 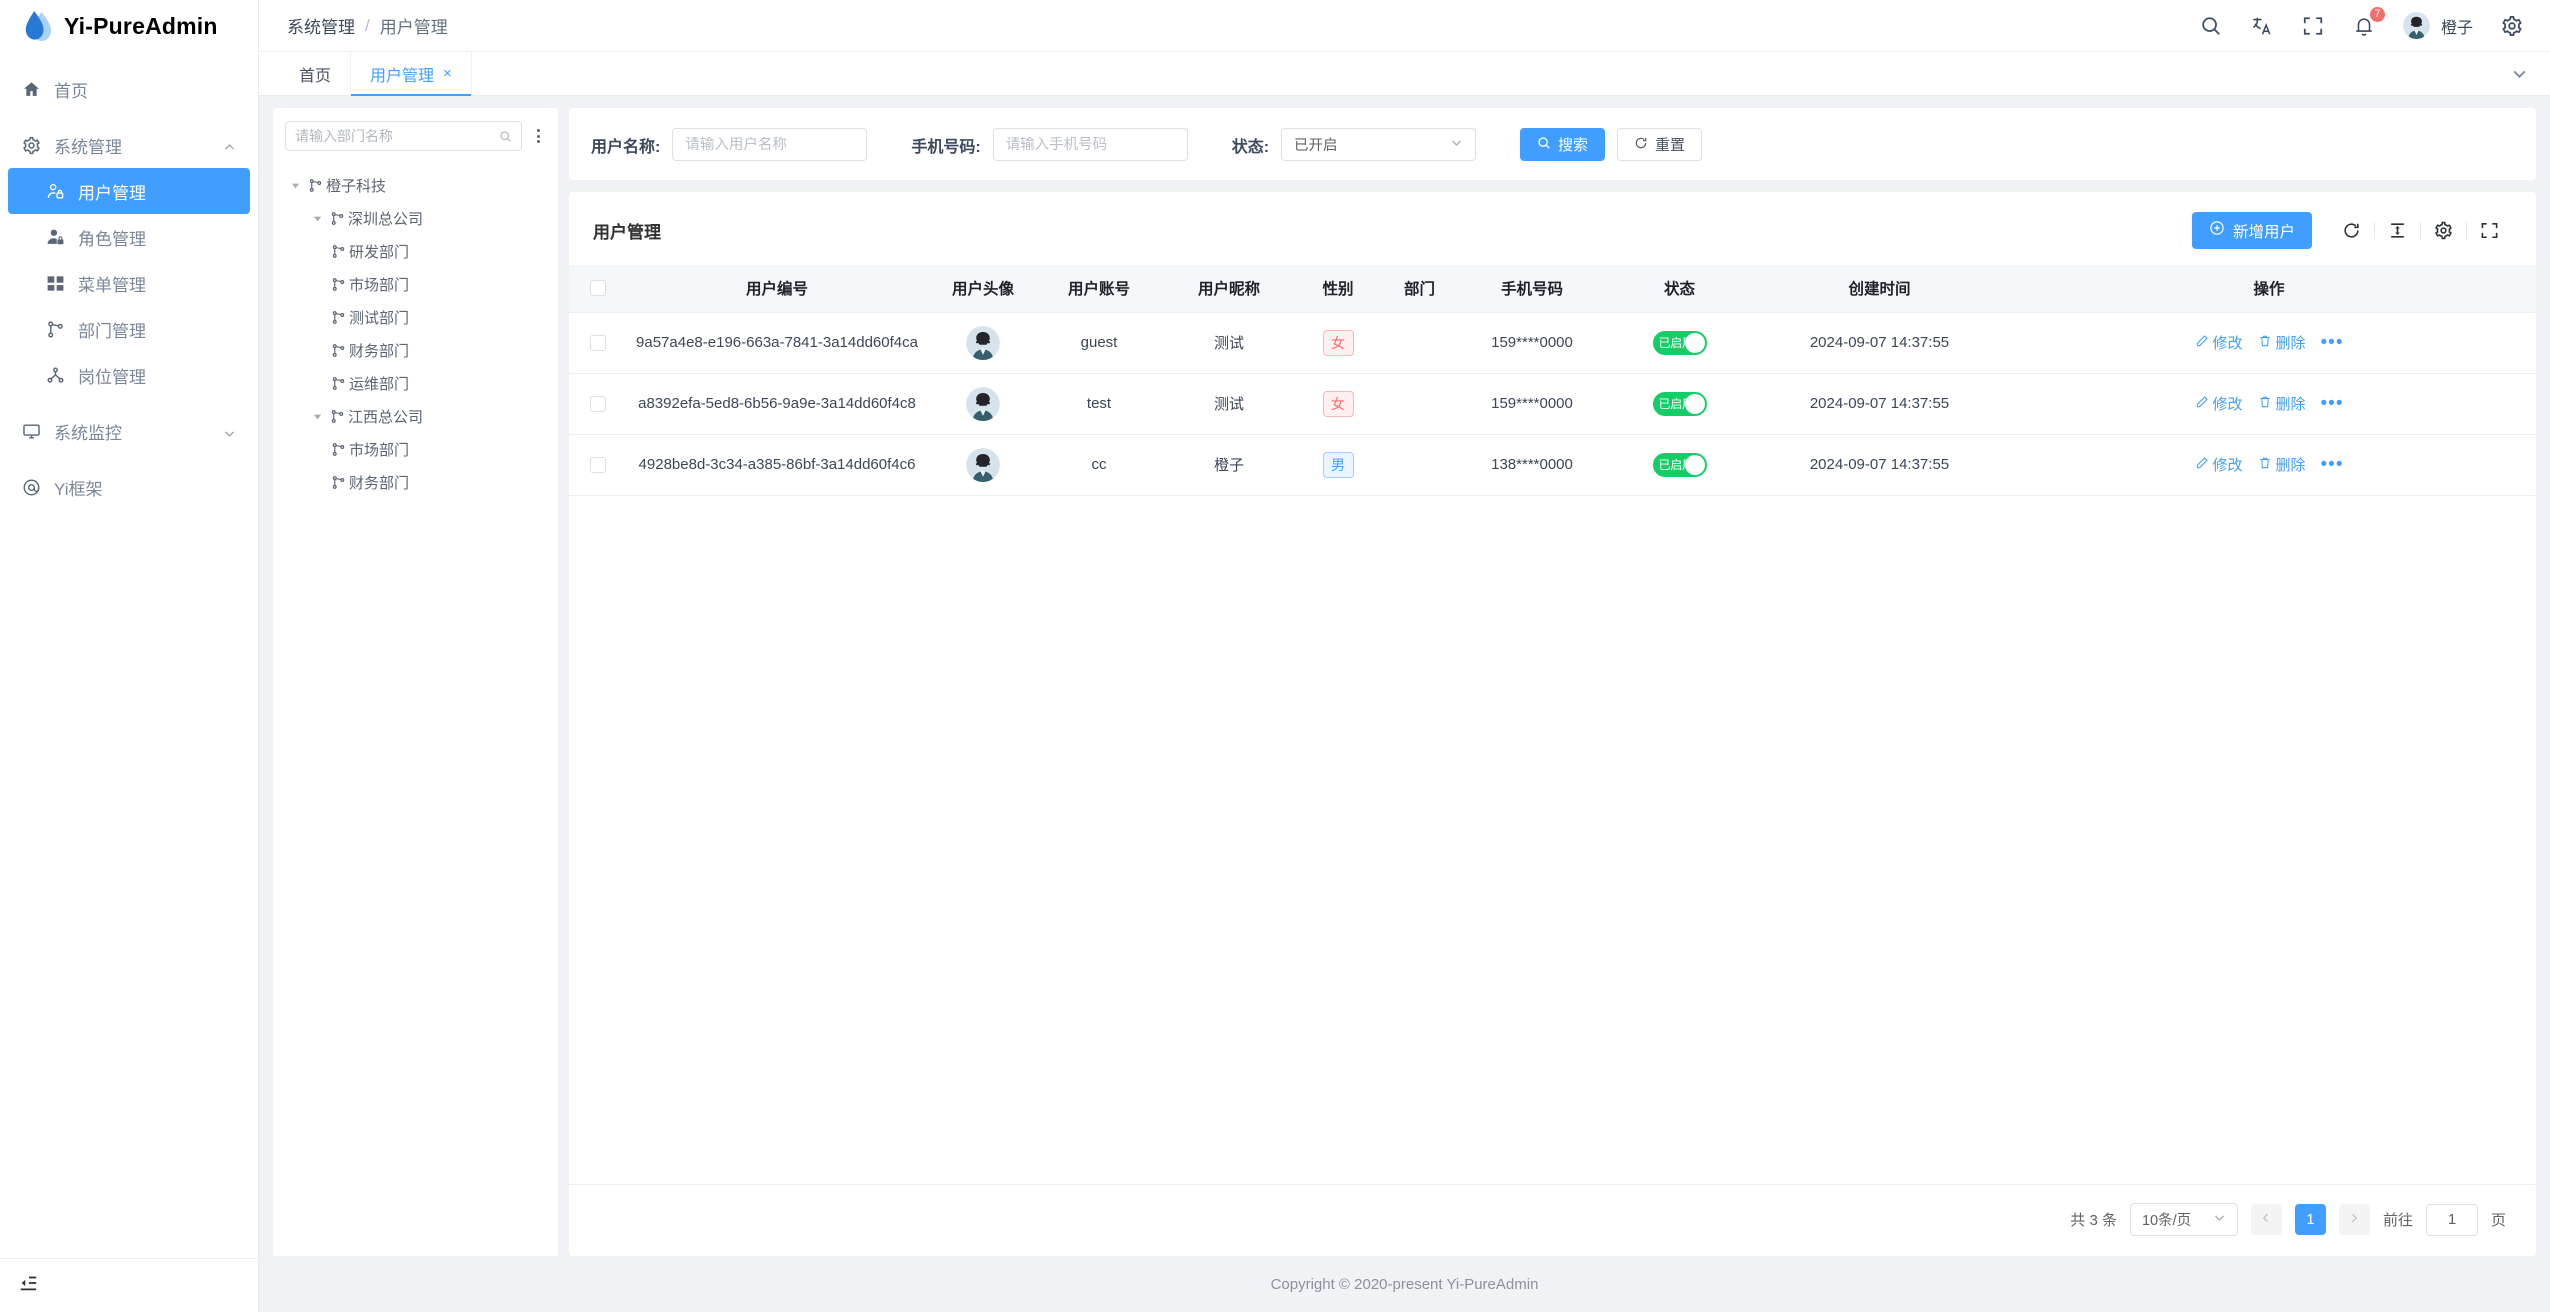 What do you see at coordinates (538, 136) in the screenshot?
I see `more-vertical-icon` at bounding box center [538, 136].